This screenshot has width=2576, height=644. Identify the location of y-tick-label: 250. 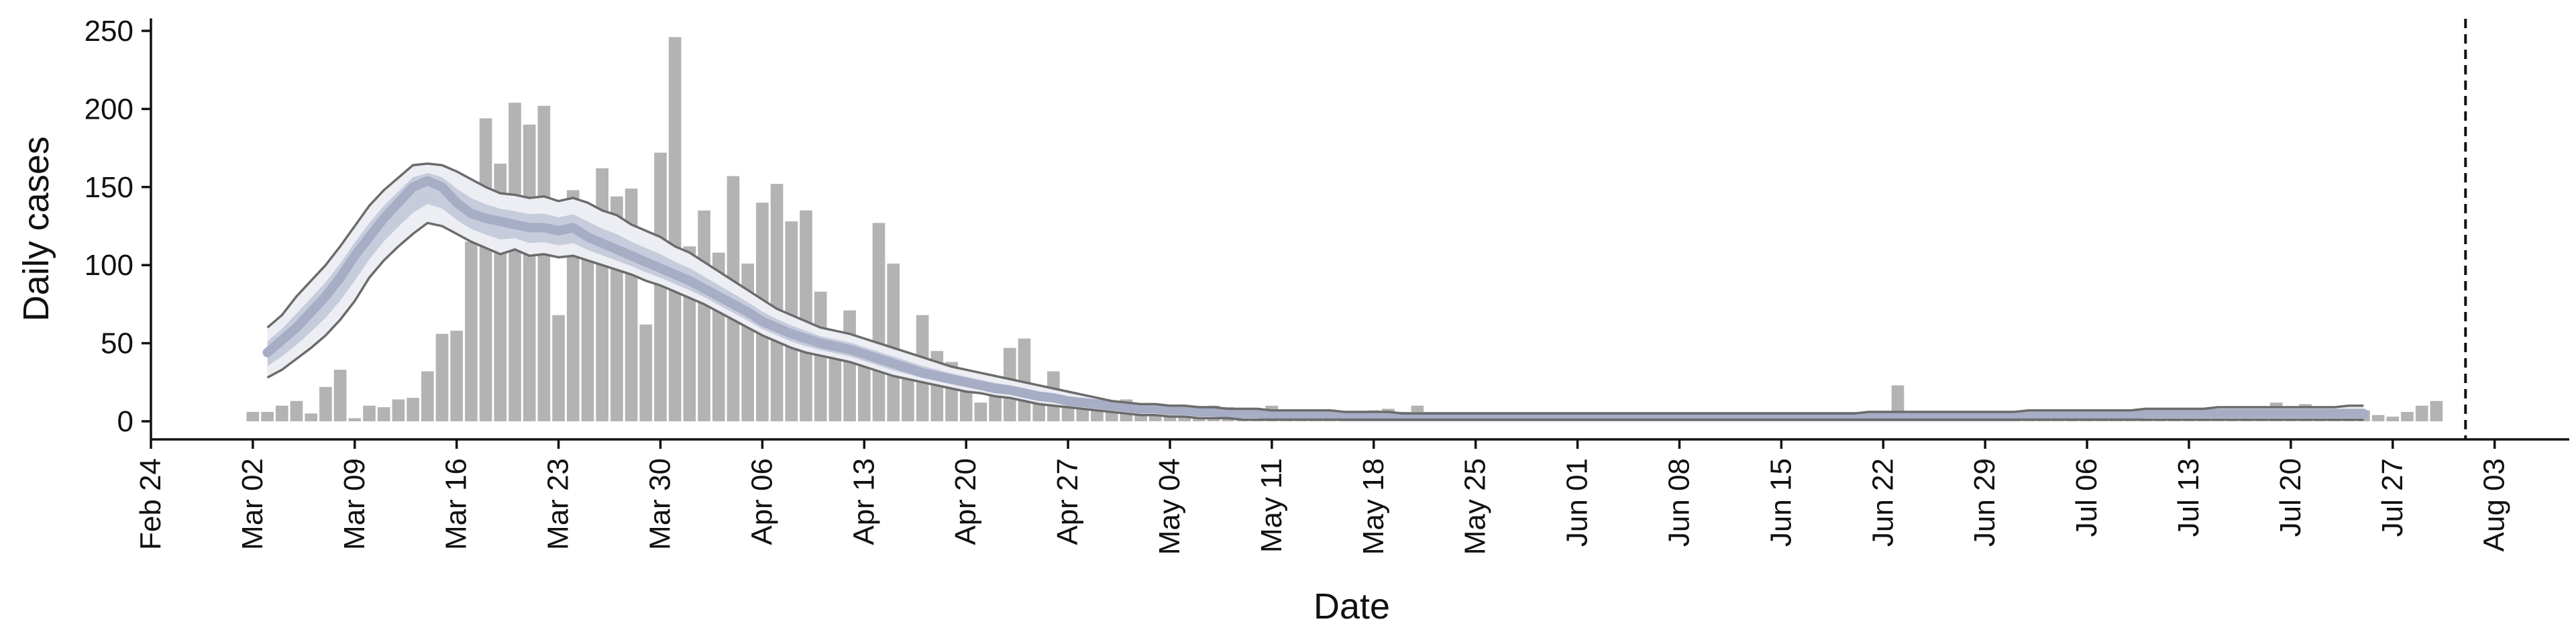
(109, 31).